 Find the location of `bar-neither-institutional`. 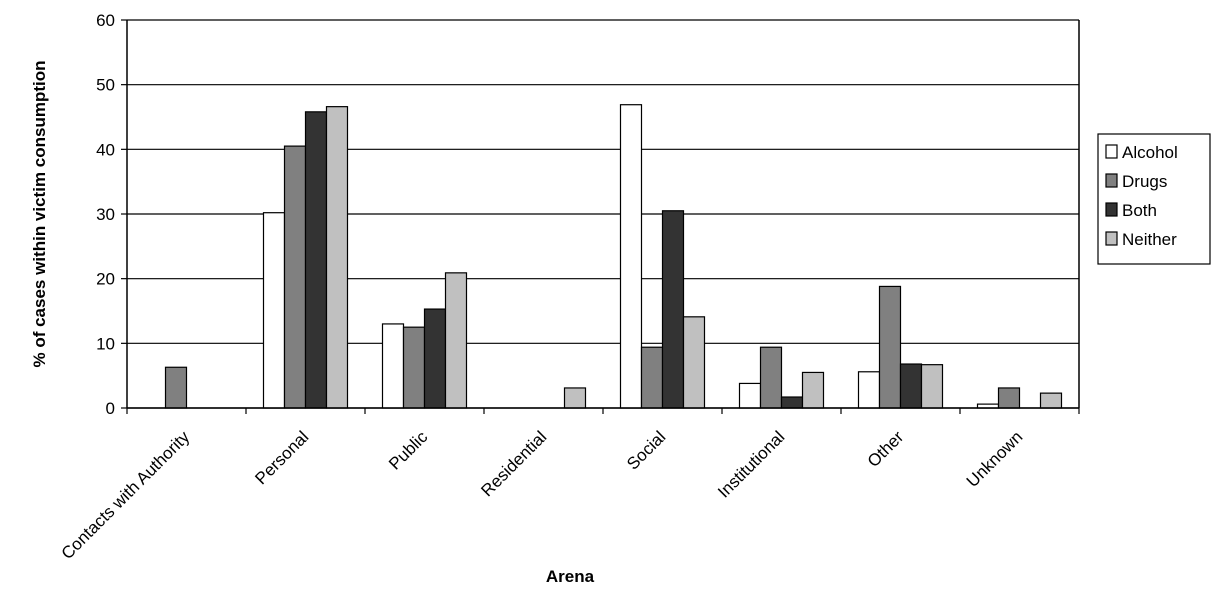

bar-neither-institutional is located at coordinates (813, 390).